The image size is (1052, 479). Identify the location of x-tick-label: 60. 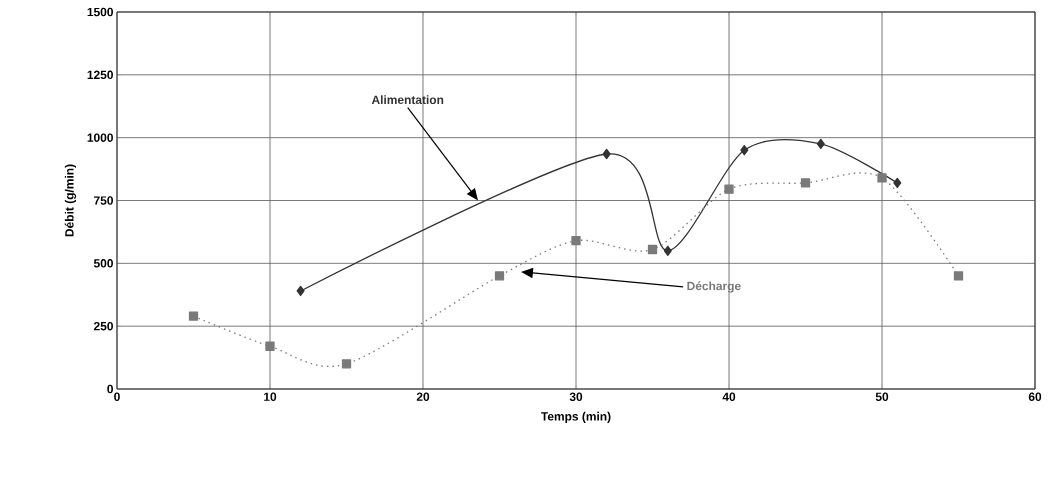
(1035, 396).